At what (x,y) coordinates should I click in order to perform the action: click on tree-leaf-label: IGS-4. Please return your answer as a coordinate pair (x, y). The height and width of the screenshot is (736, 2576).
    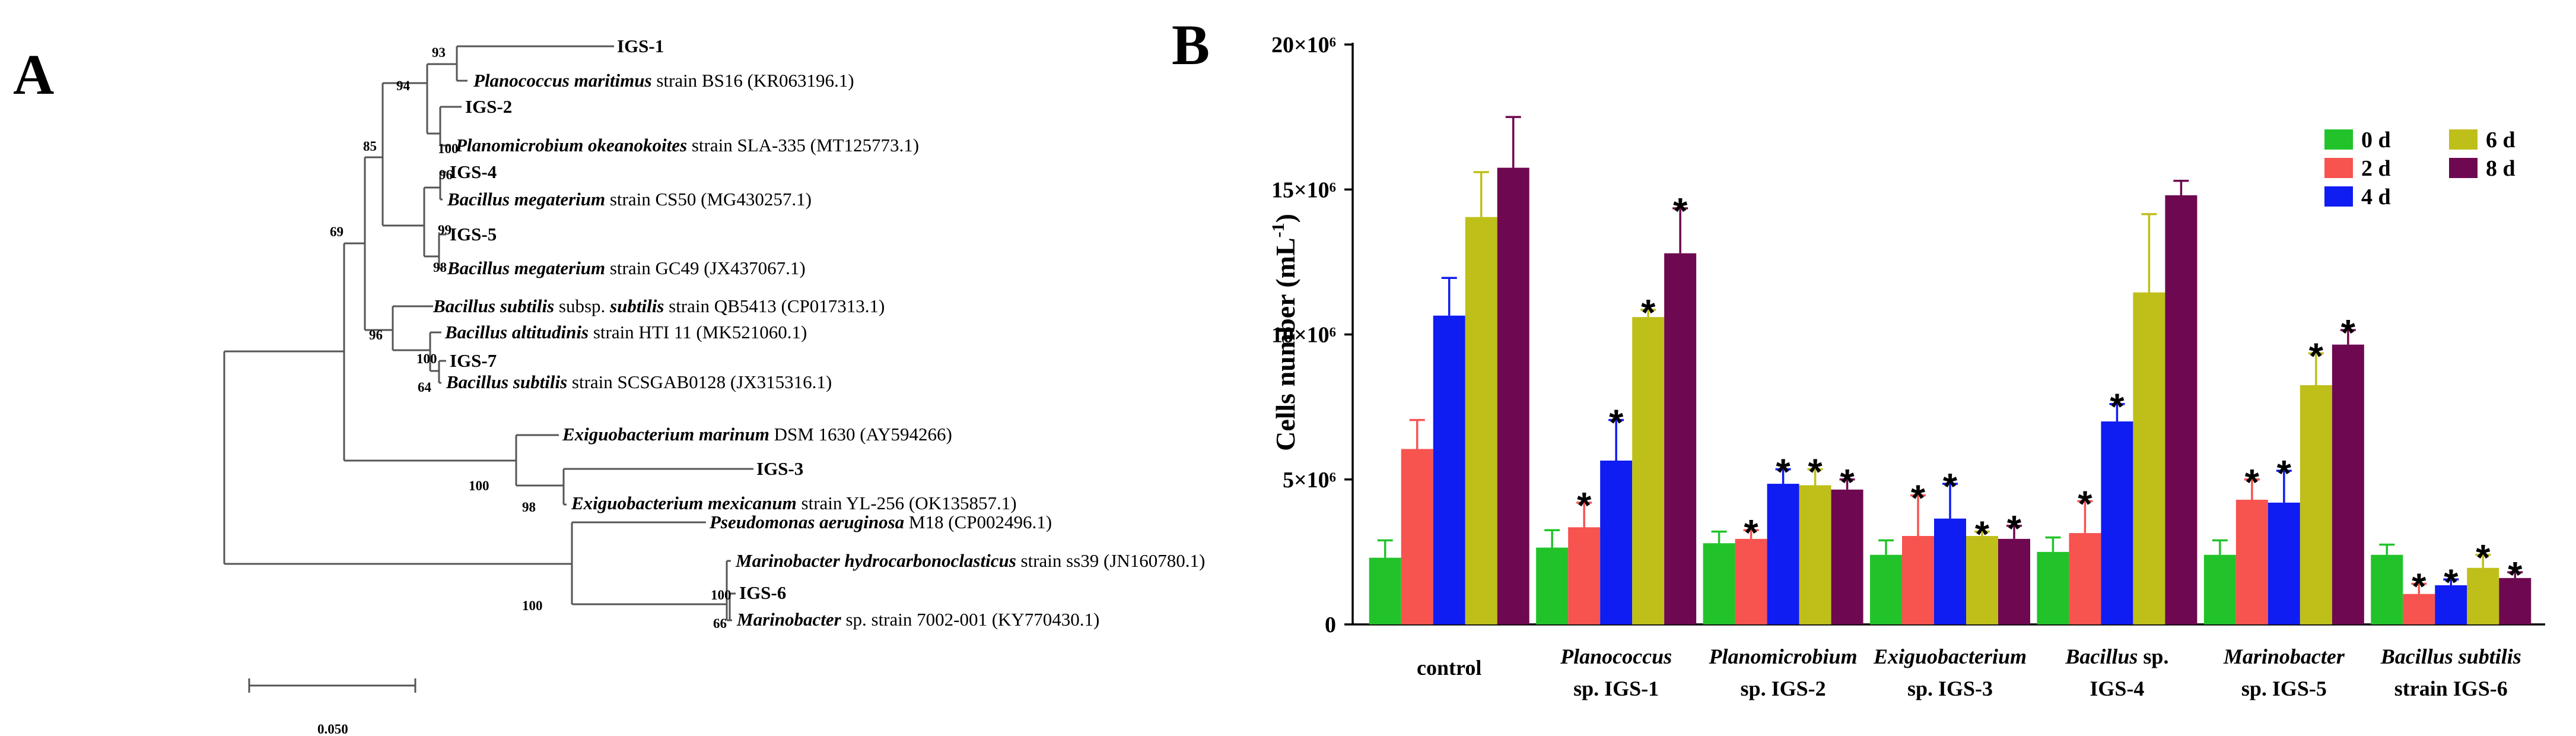
    Looking at the image, I should click on (473, 171).